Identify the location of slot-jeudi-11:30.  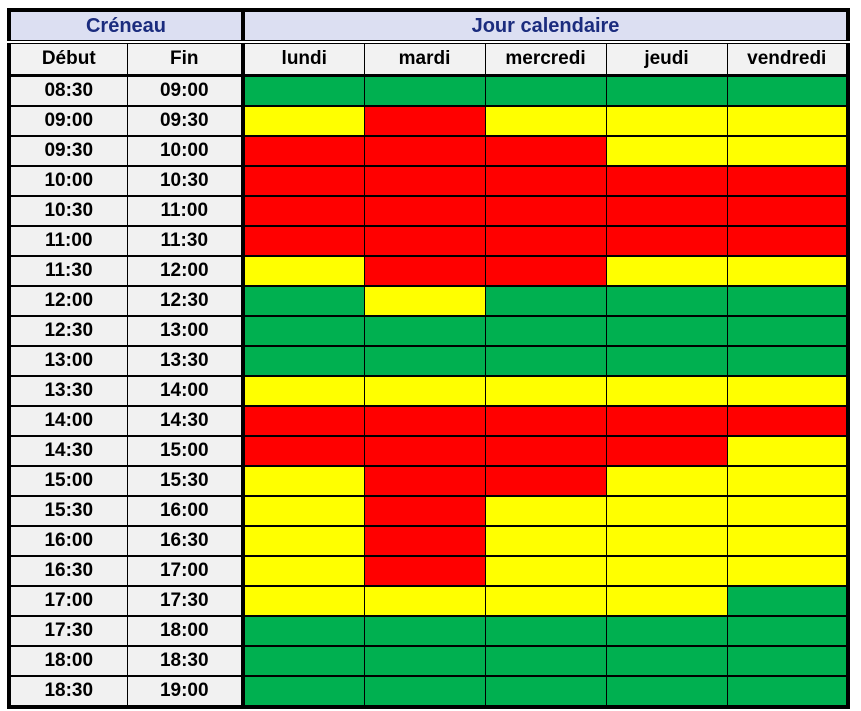
(666, 271).